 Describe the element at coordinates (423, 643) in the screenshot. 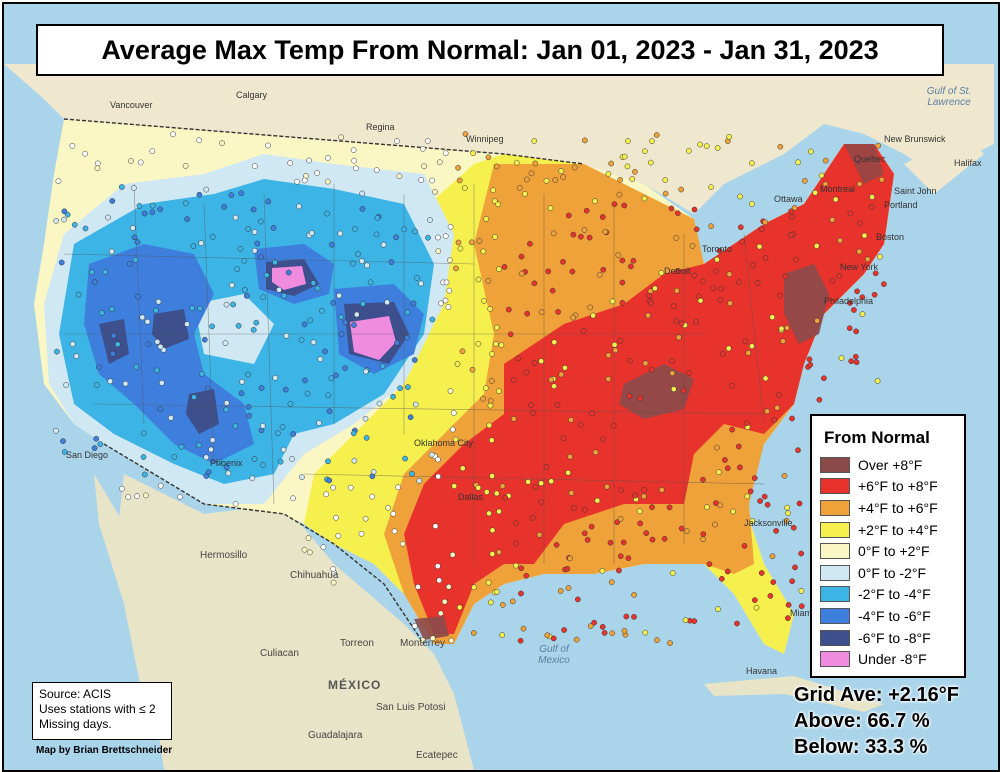

I see `city-label: Monterrey` at that location.